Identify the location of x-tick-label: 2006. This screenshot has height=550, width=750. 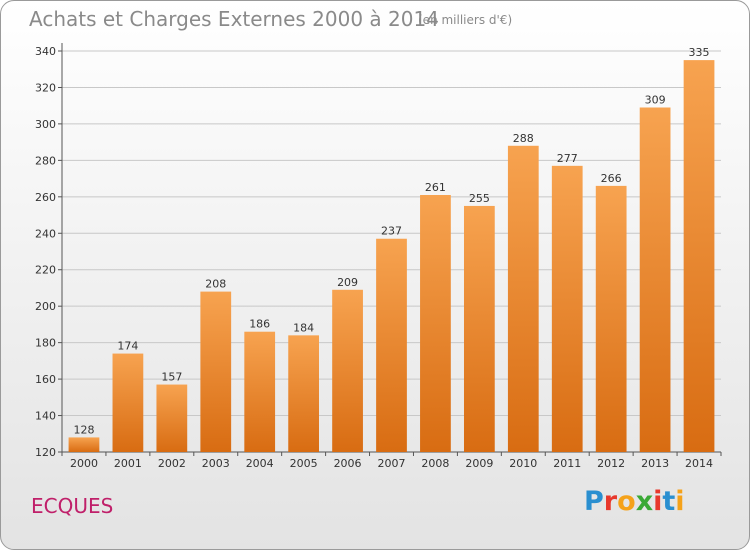
(348, 463).